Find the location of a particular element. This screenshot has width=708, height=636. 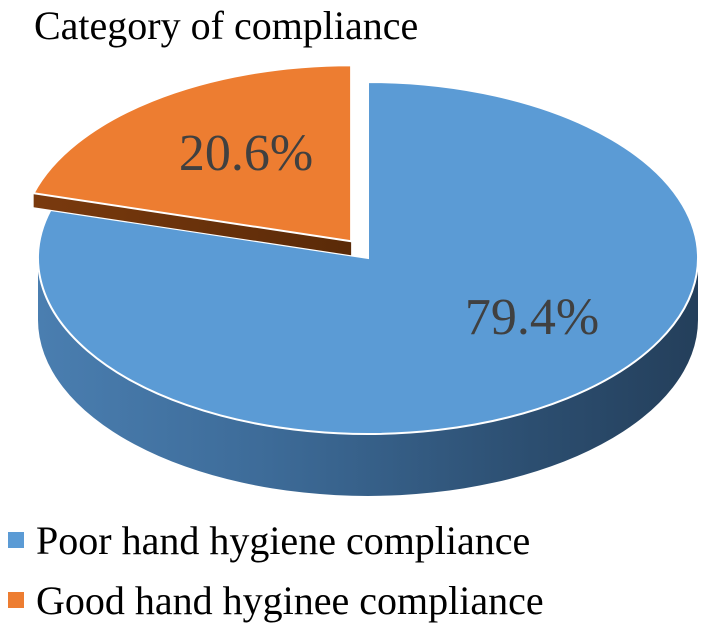

pie-slice-good is located at coordinates (192, 153).